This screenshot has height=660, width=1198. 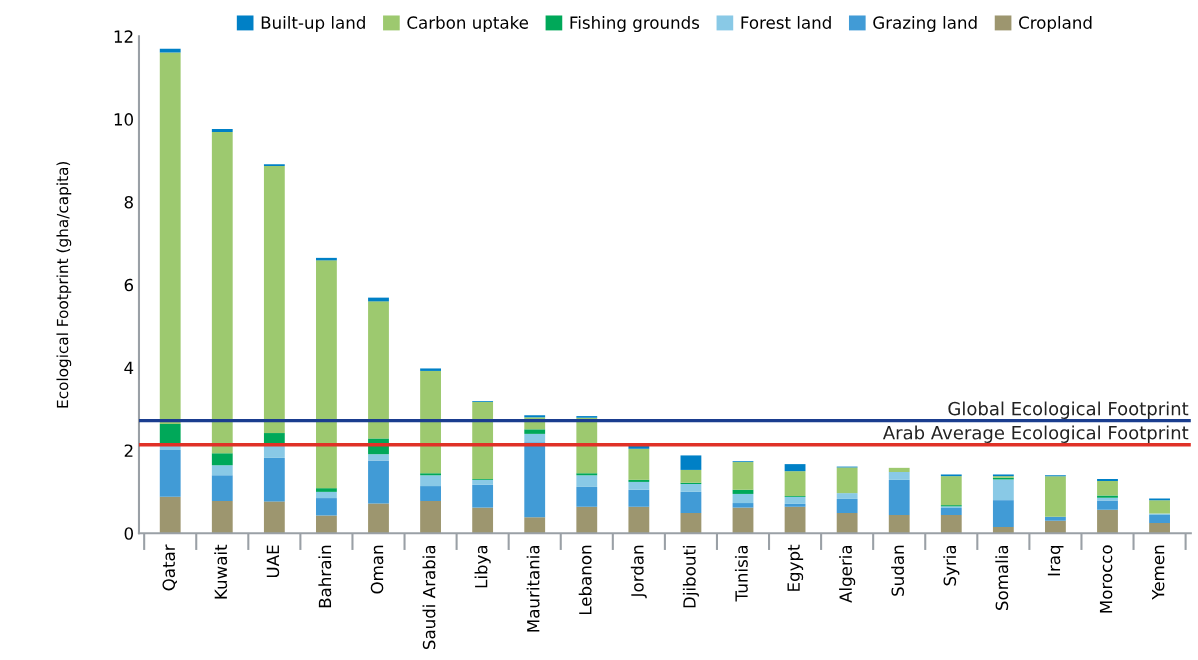 I want to click on x-tick-label: Algeria, so click(x=847, y=574).